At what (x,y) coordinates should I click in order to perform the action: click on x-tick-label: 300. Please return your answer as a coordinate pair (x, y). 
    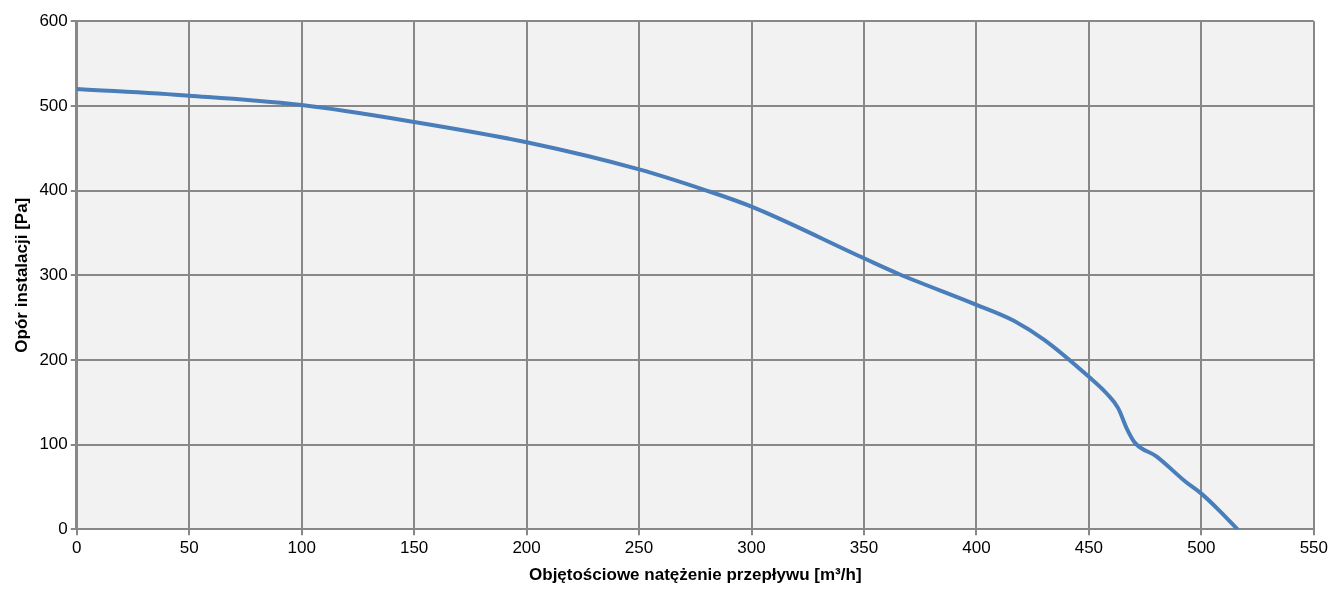
    Looking at the image, I should click on (751, 548).